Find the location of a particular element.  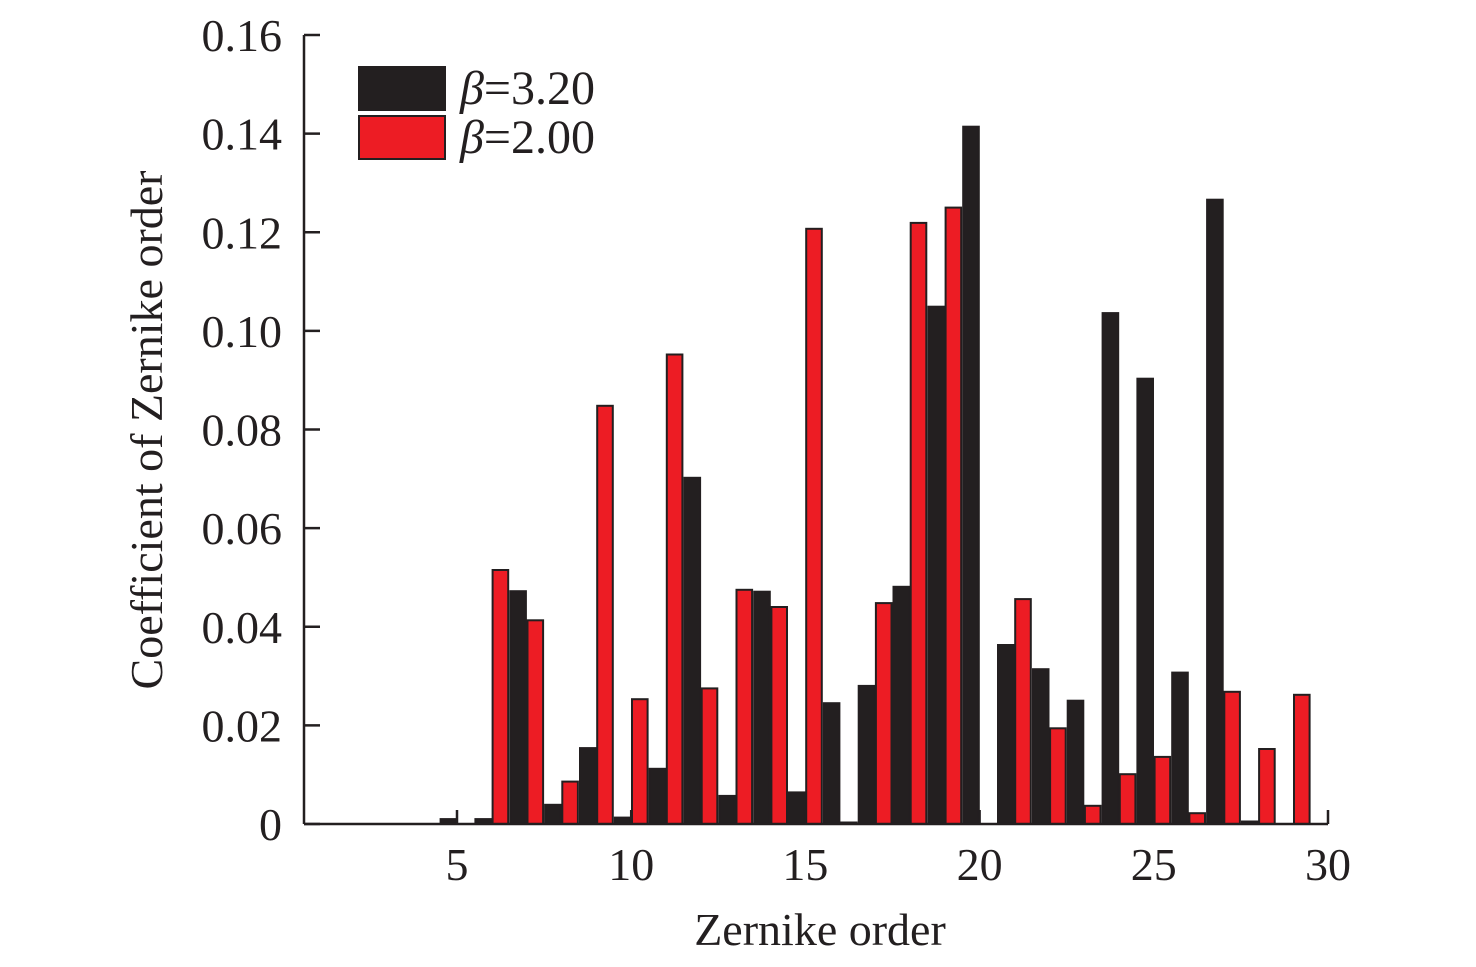

legend-value-series-2: =2.00 is located at coordinates (539, 137).